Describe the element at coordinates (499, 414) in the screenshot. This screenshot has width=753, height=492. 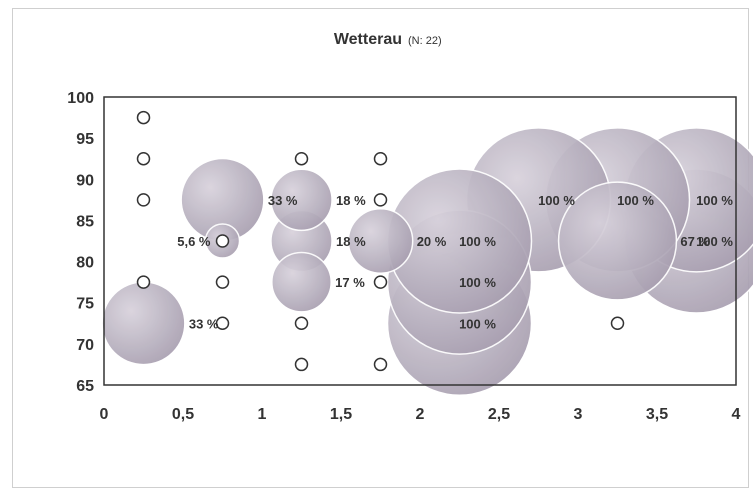
I see `x-tick-5: 2,5` at that location.